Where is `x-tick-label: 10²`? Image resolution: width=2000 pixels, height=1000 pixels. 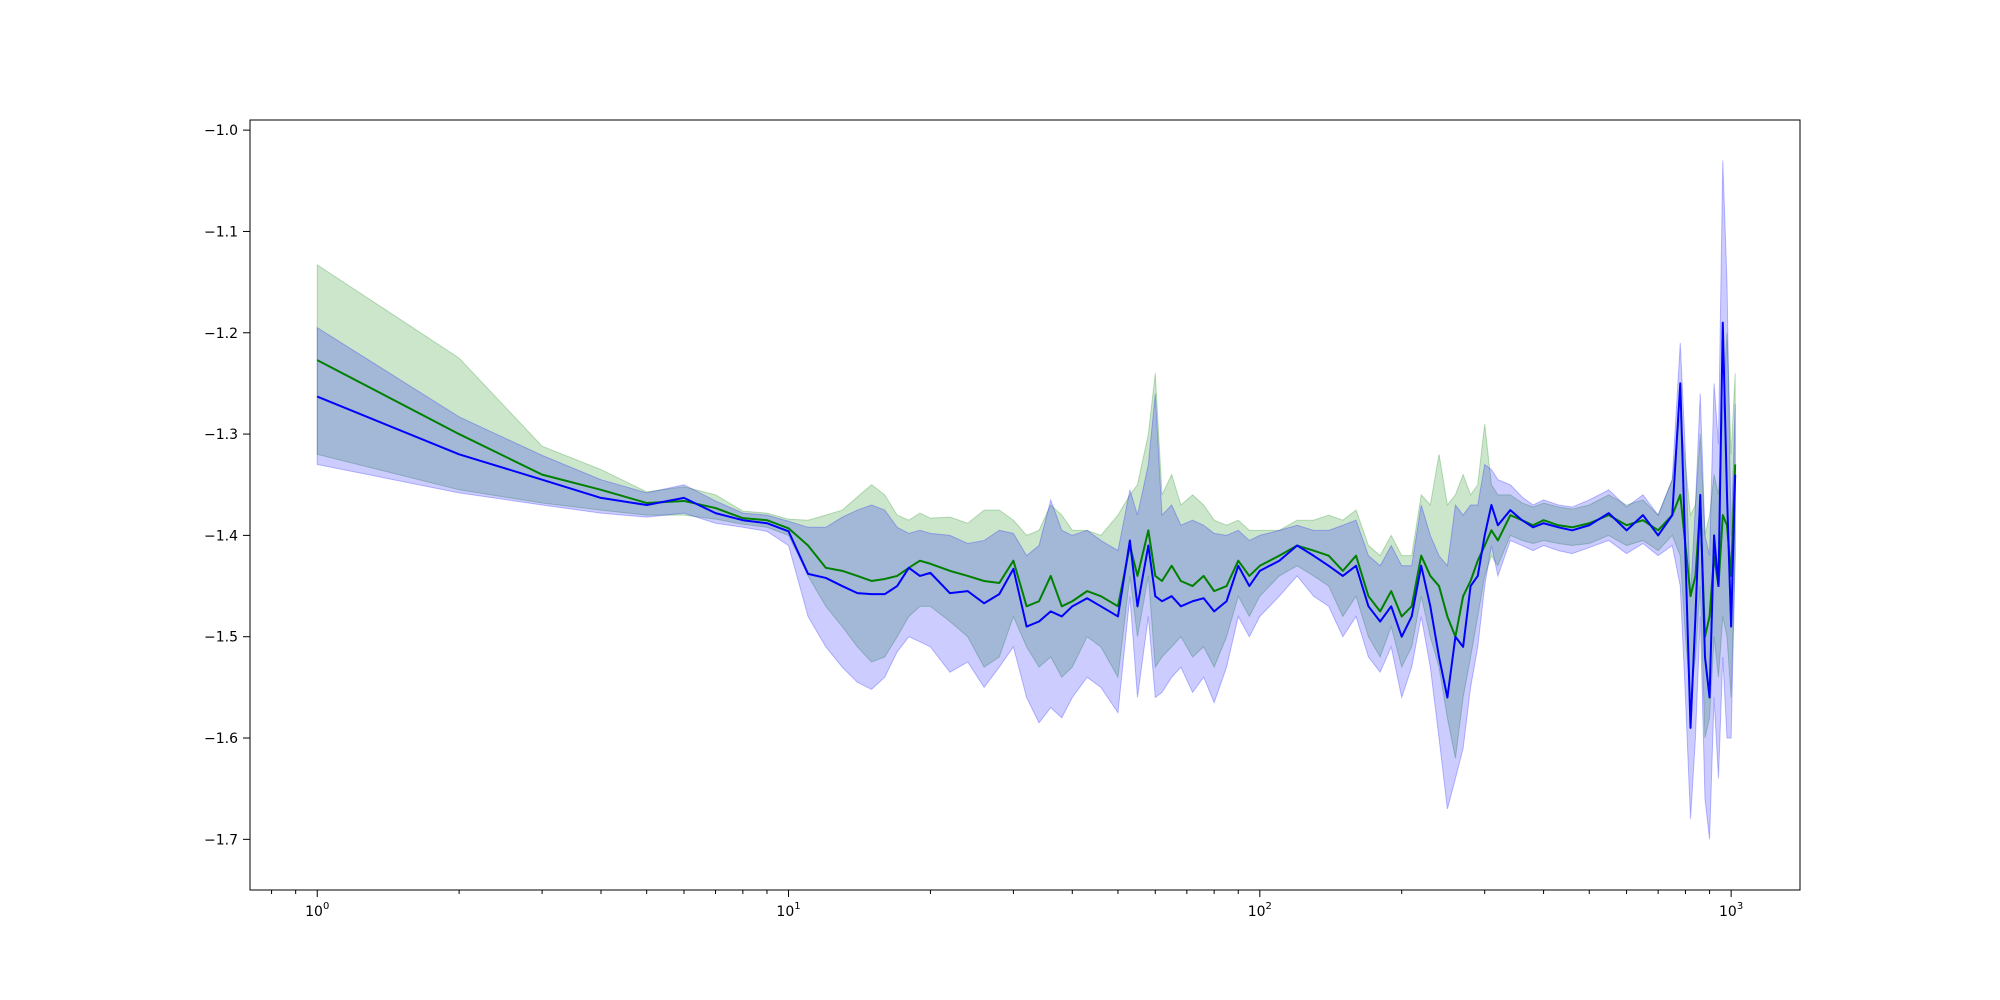
x-tick-label: 10² is located at coordinates (1260, 910).